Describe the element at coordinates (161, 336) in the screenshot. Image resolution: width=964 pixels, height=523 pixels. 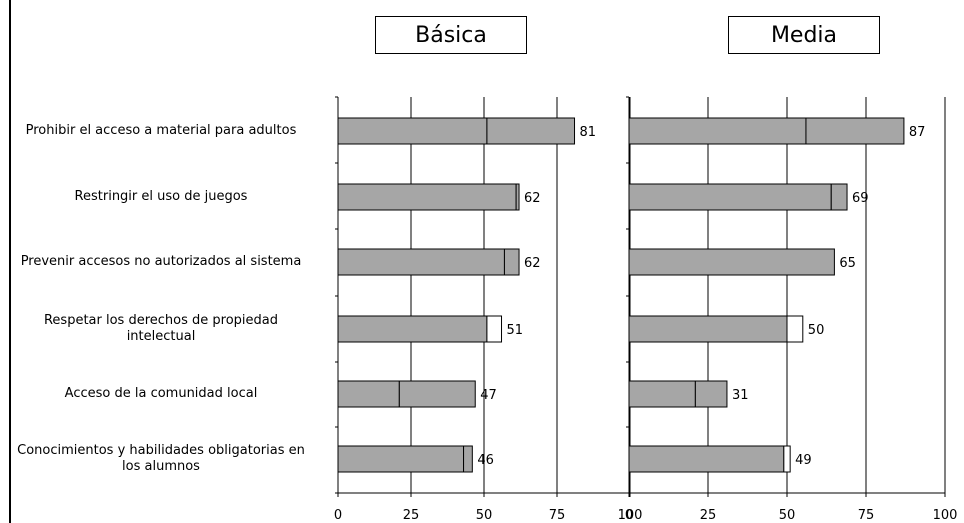
I see `category-label-line: intelectual` at that location.